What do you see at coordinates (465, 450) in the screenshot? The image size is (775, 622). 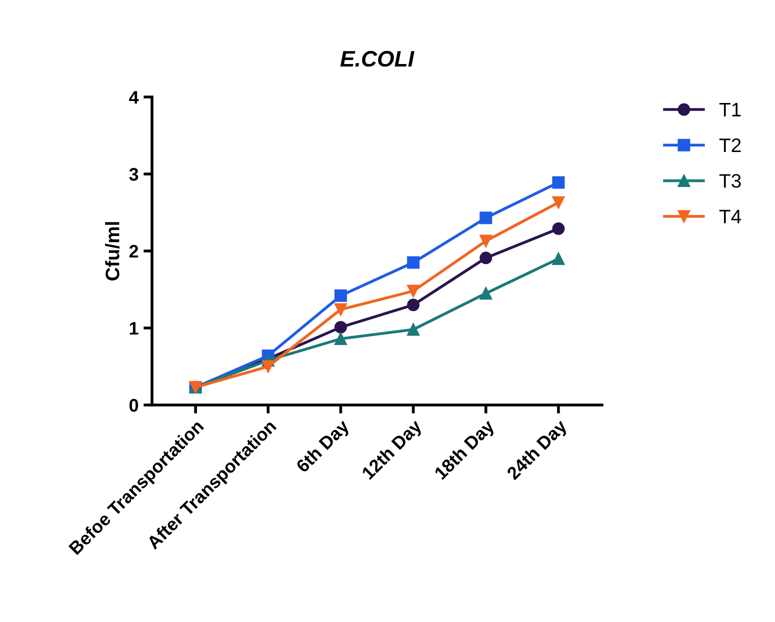 I see `x-tick-label: 18th Day` at bounding box center [465, 450].